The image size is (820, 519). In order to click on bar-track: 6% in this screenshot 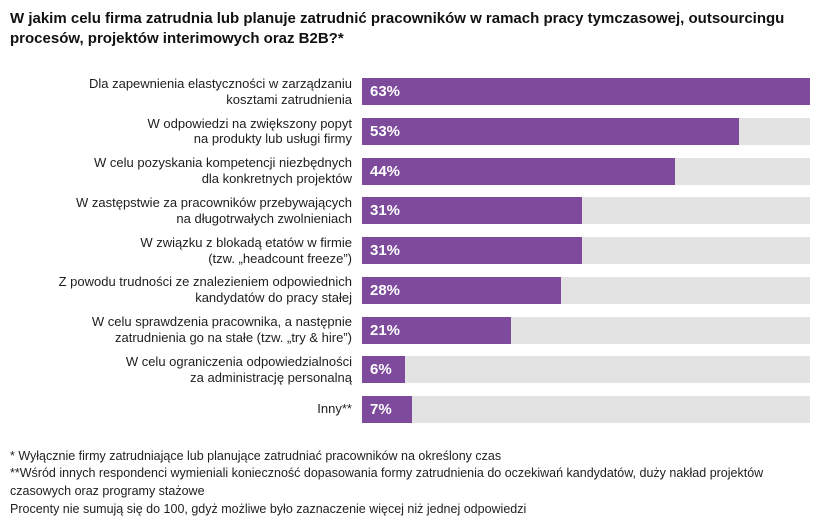, I will do `click(586, 370)`.